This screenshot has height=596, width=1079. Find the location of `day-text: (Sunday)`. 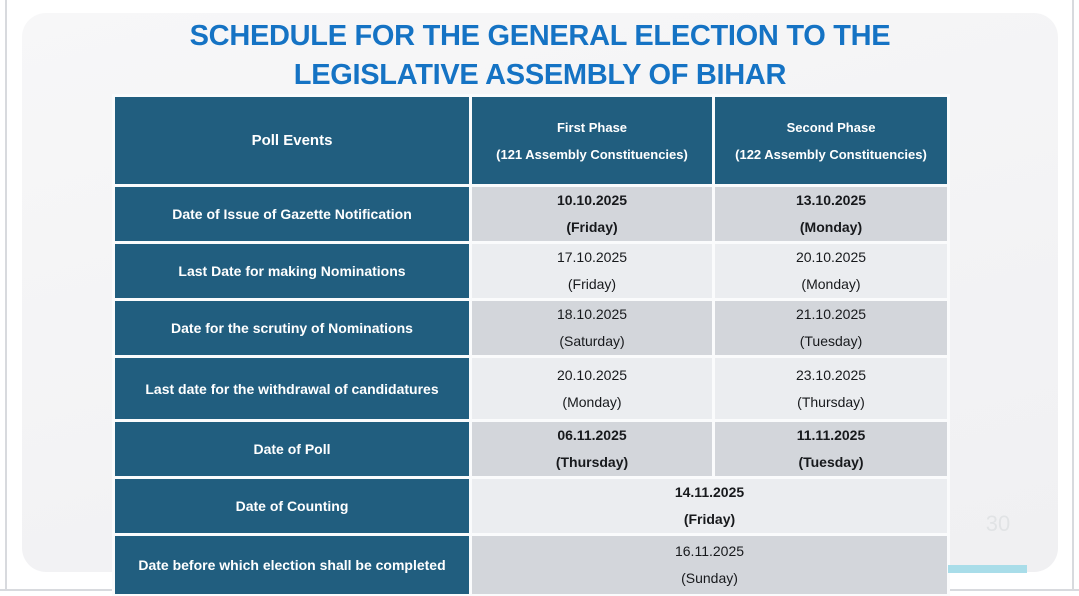

day-text: (Sunday) is located at coordinates (709, 578).